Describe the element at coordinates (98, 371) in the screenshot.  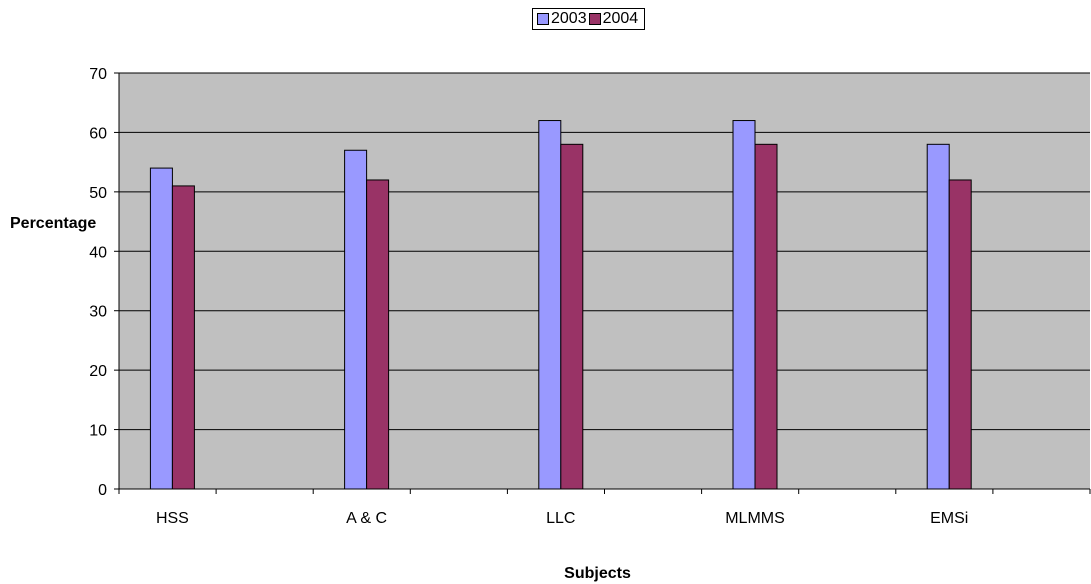
I see `y-tick-label: 20` at that location.